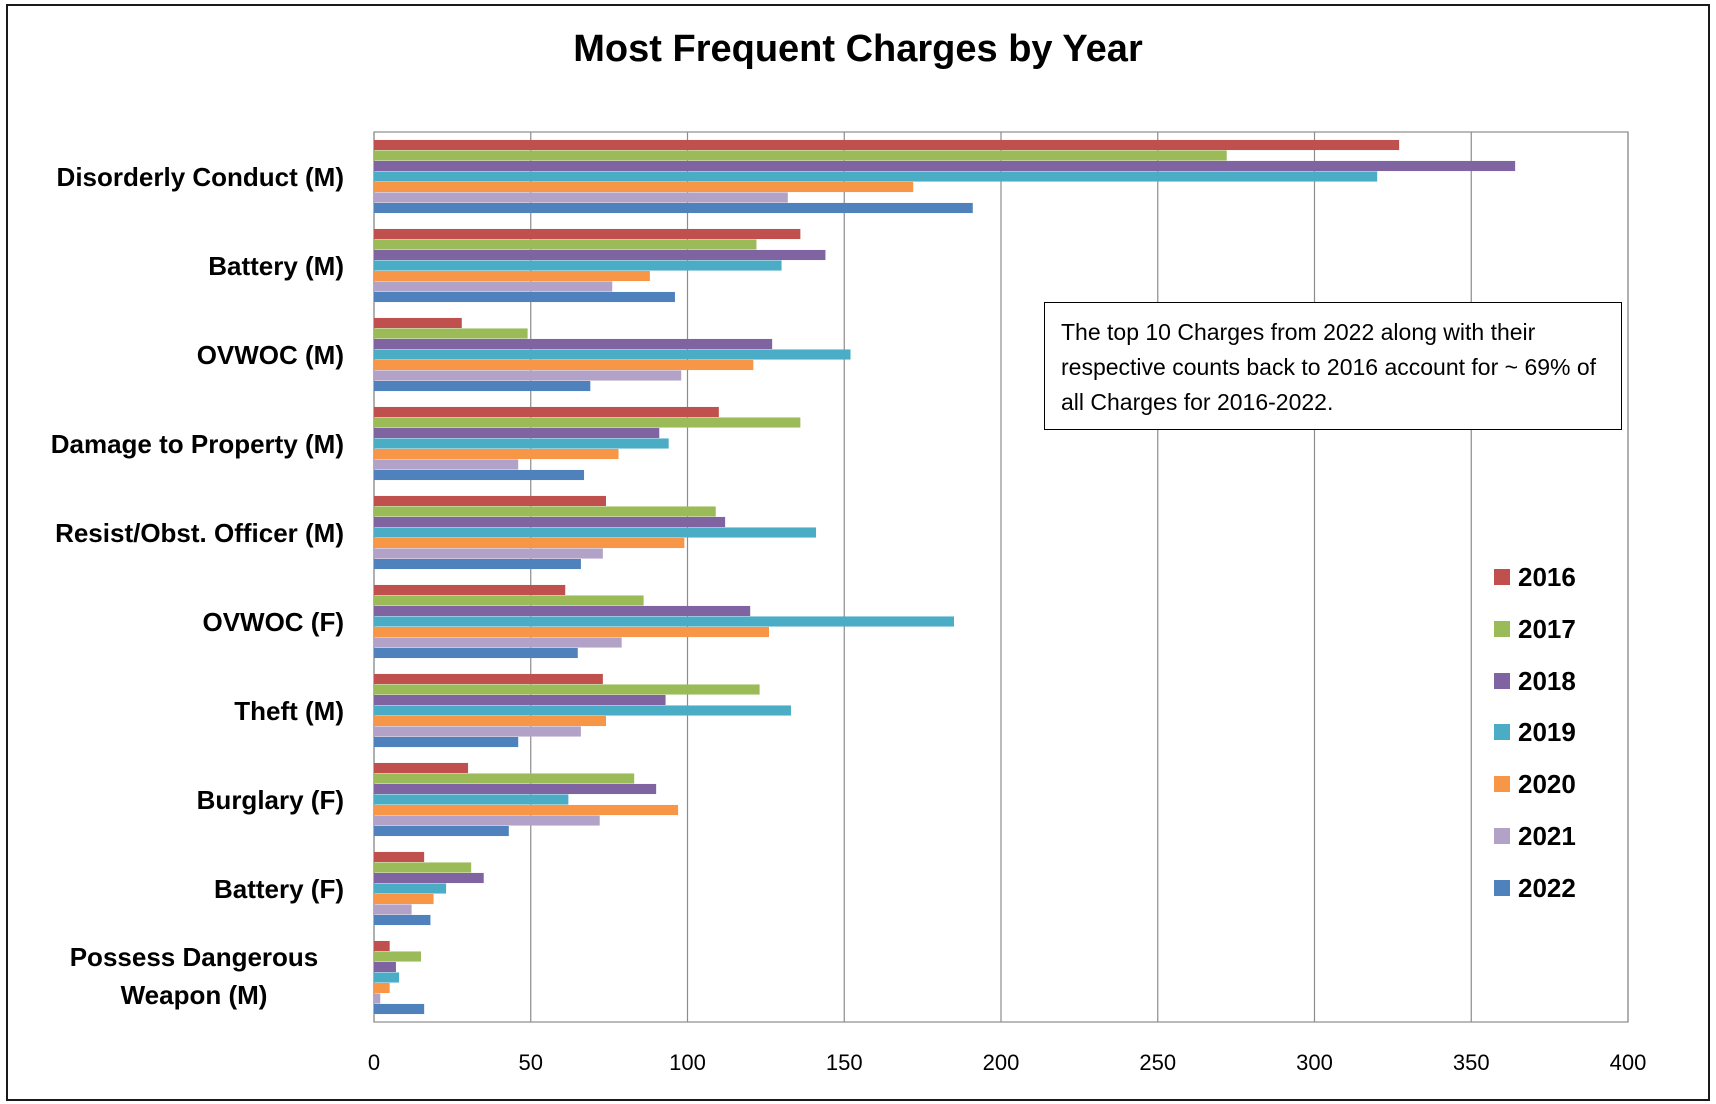 The image size is (1716, 1104). I want to click on chart-title: Most Frequent Charges by Year, so click(858, 49).